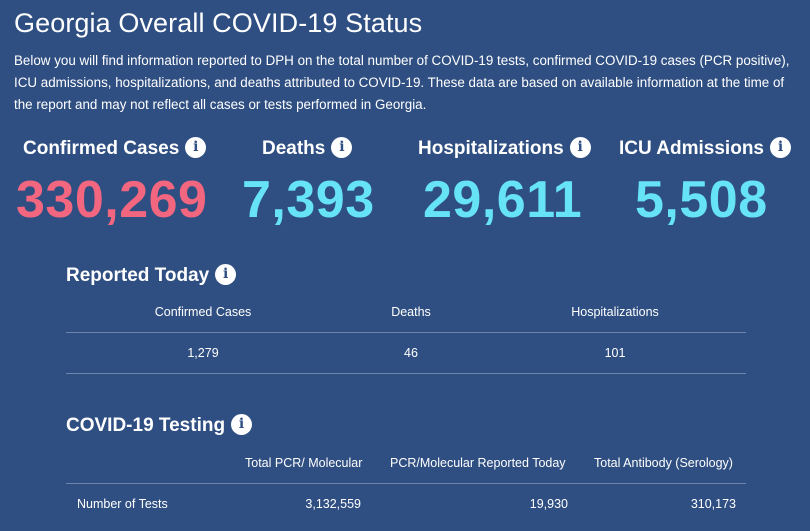  I want to click on testing-header-total-pcr: Total PCR/ Molecular, so click(304, 463).